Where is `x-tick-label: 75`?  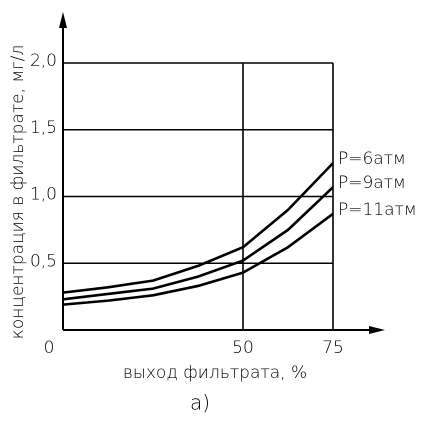
x-tick-label: 75 is located at coordinates (333, 348).